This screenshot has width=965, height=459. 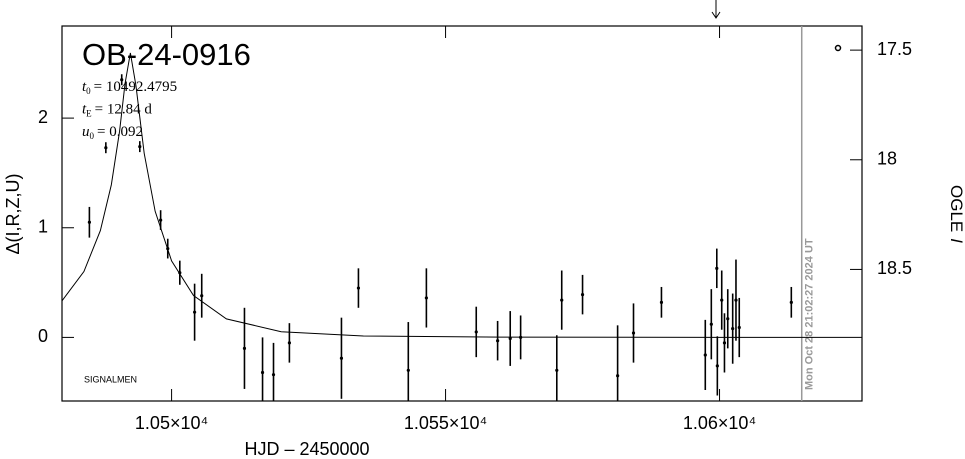 I want to click on y2-label-italic: I, so click(x=956, y=240).